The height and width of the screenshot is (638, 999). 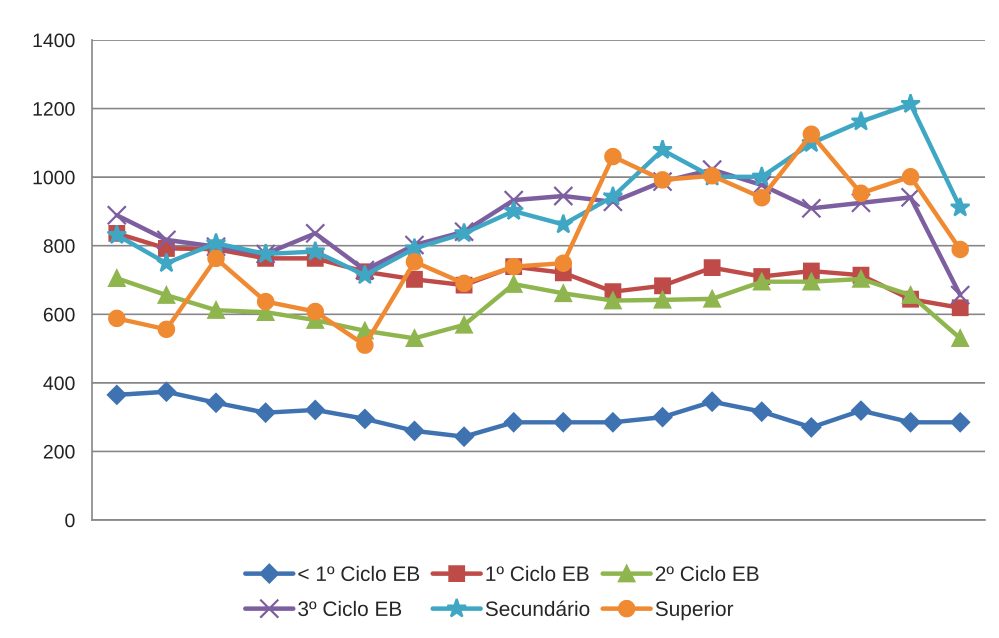 What do you see at coordinates (359, 574) in the screenshot?
I see `legend-label: < 1º Ciclo EB` at bounding box center [359, 574].